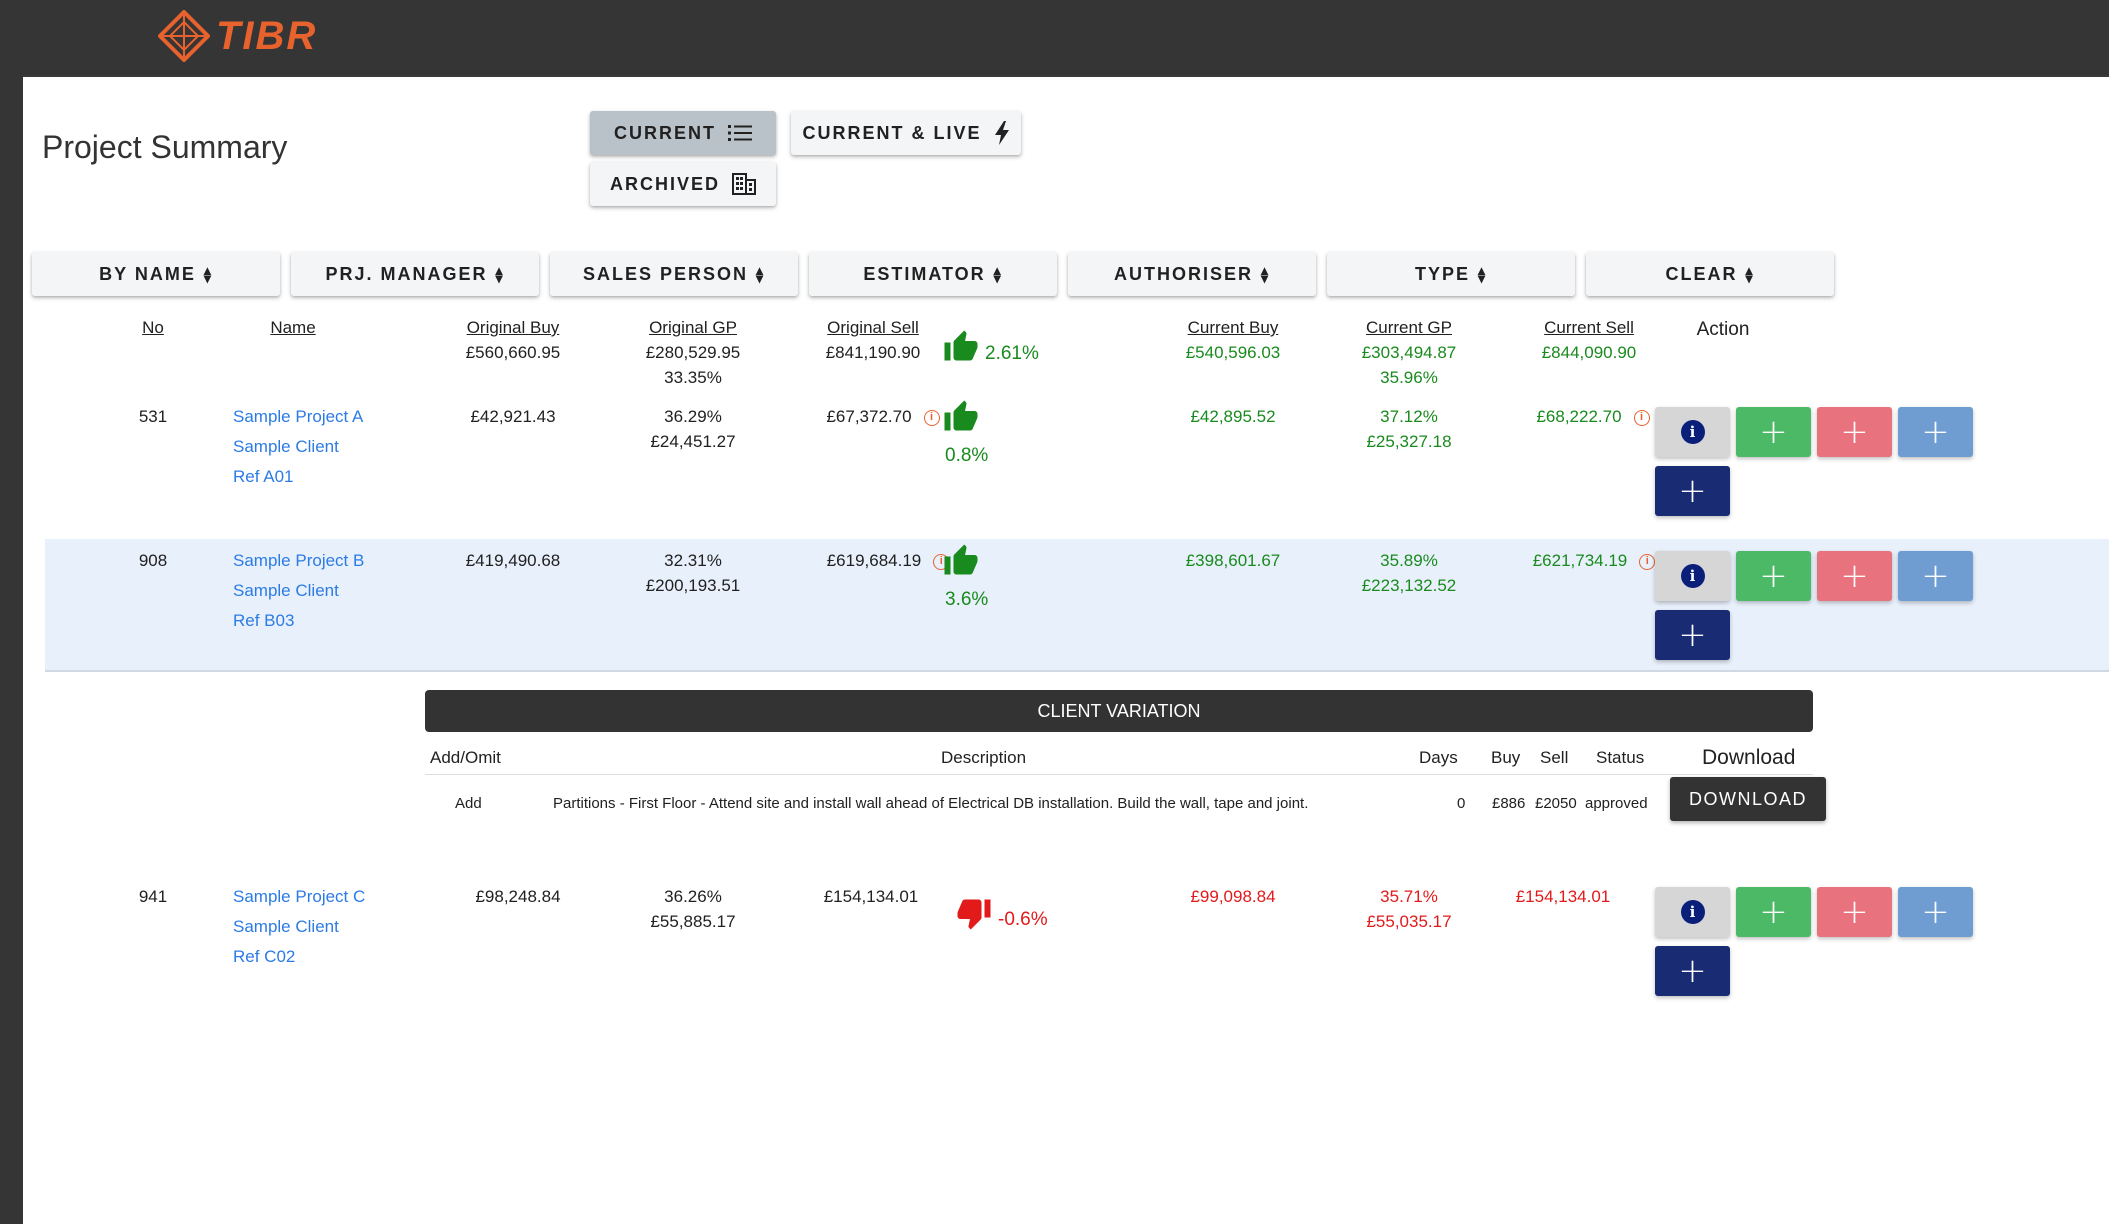 The image size is (2109, 1224). Describe the element at coordinates (683, 184) in the screenshot. I see `archived-button: ARCHIVED` at that location.